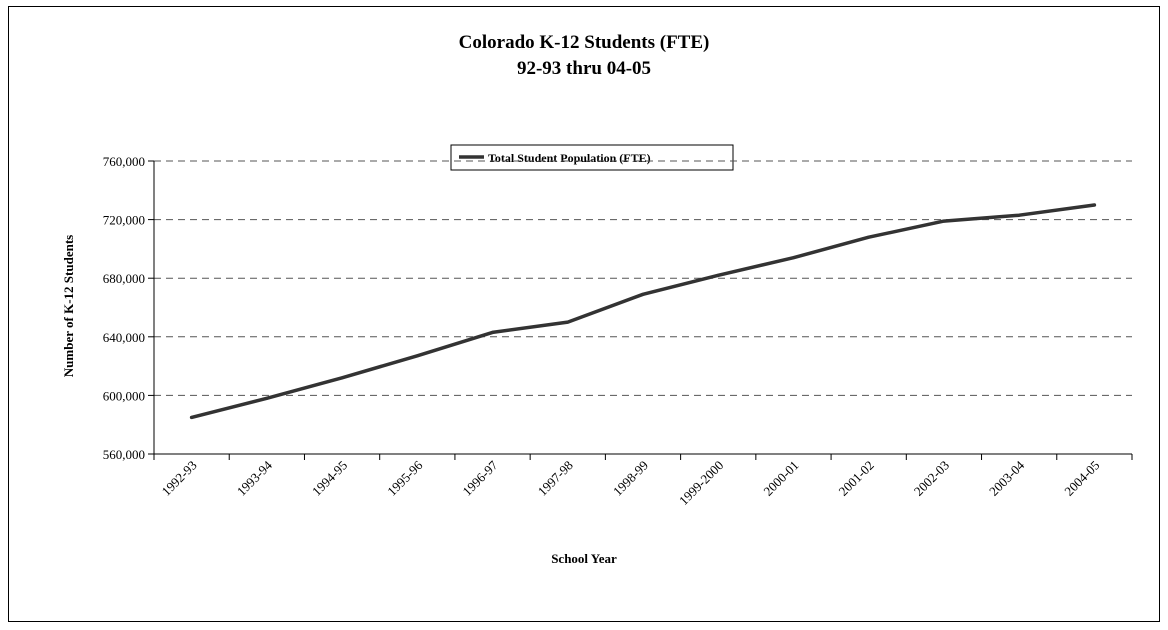 The width and height of the screenshot is (1168, 630). Describe the element at coordinates (555, 478) in the screenshot. I see `x-tick-label: 1997-98` at that location.